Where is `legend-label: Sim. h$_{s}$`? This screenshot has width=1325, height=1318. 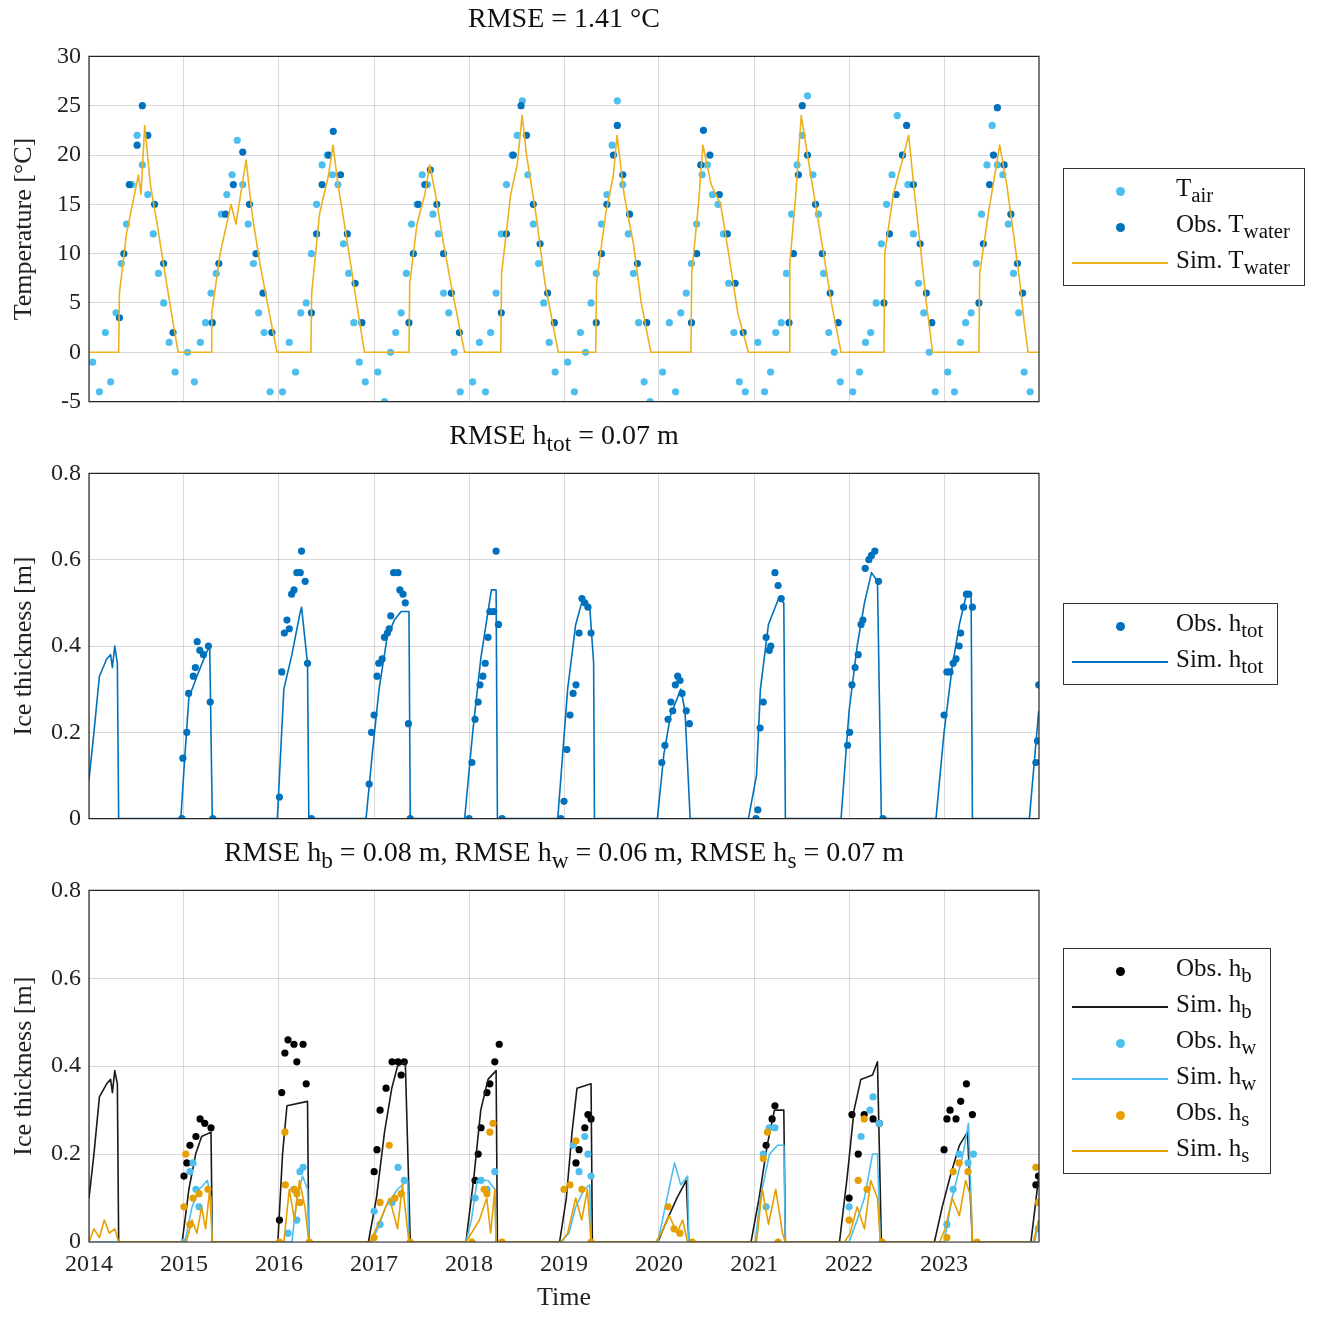 legend-label: Sim. h$_{s}$ is located at coordinates (1213, 1151).